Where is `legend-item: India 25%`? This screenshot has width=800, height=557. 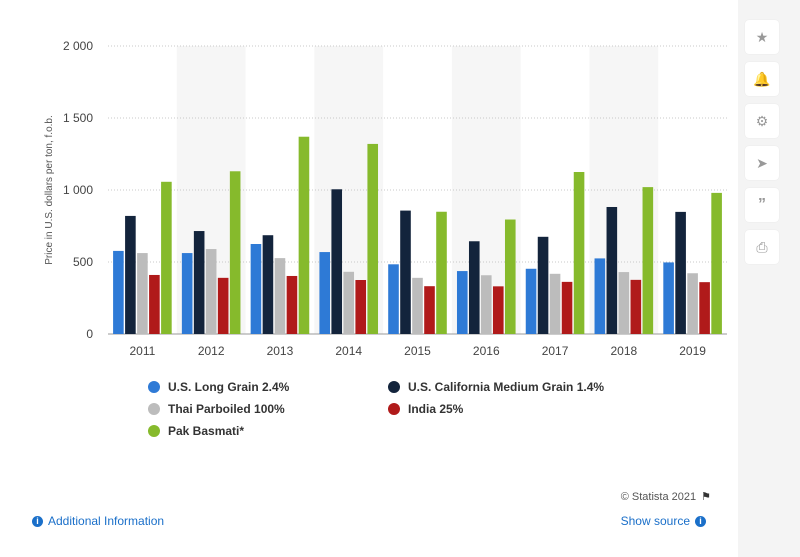
legend-item: India 25% is located at coordinates (425, 409).